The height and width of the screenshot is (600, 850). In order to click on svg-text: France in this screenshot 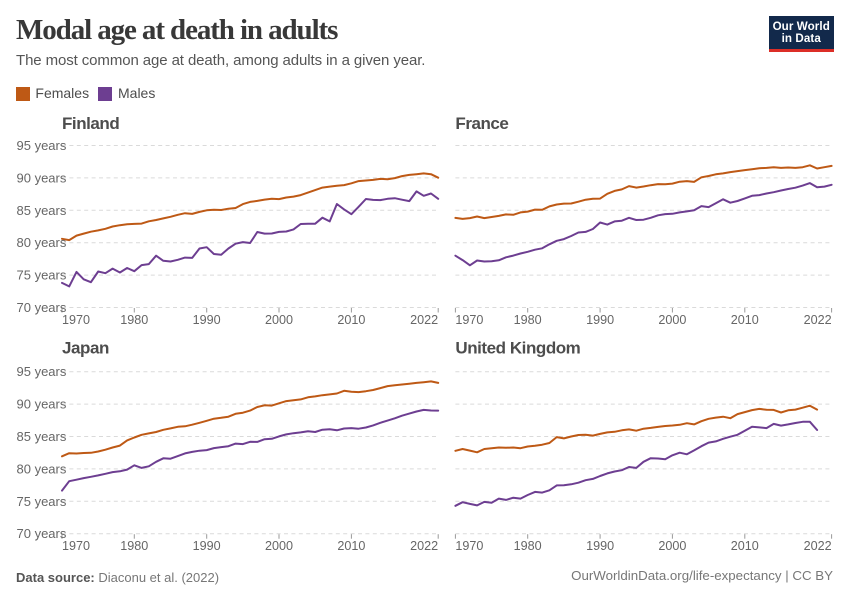, I will do `click(481, 123)`.